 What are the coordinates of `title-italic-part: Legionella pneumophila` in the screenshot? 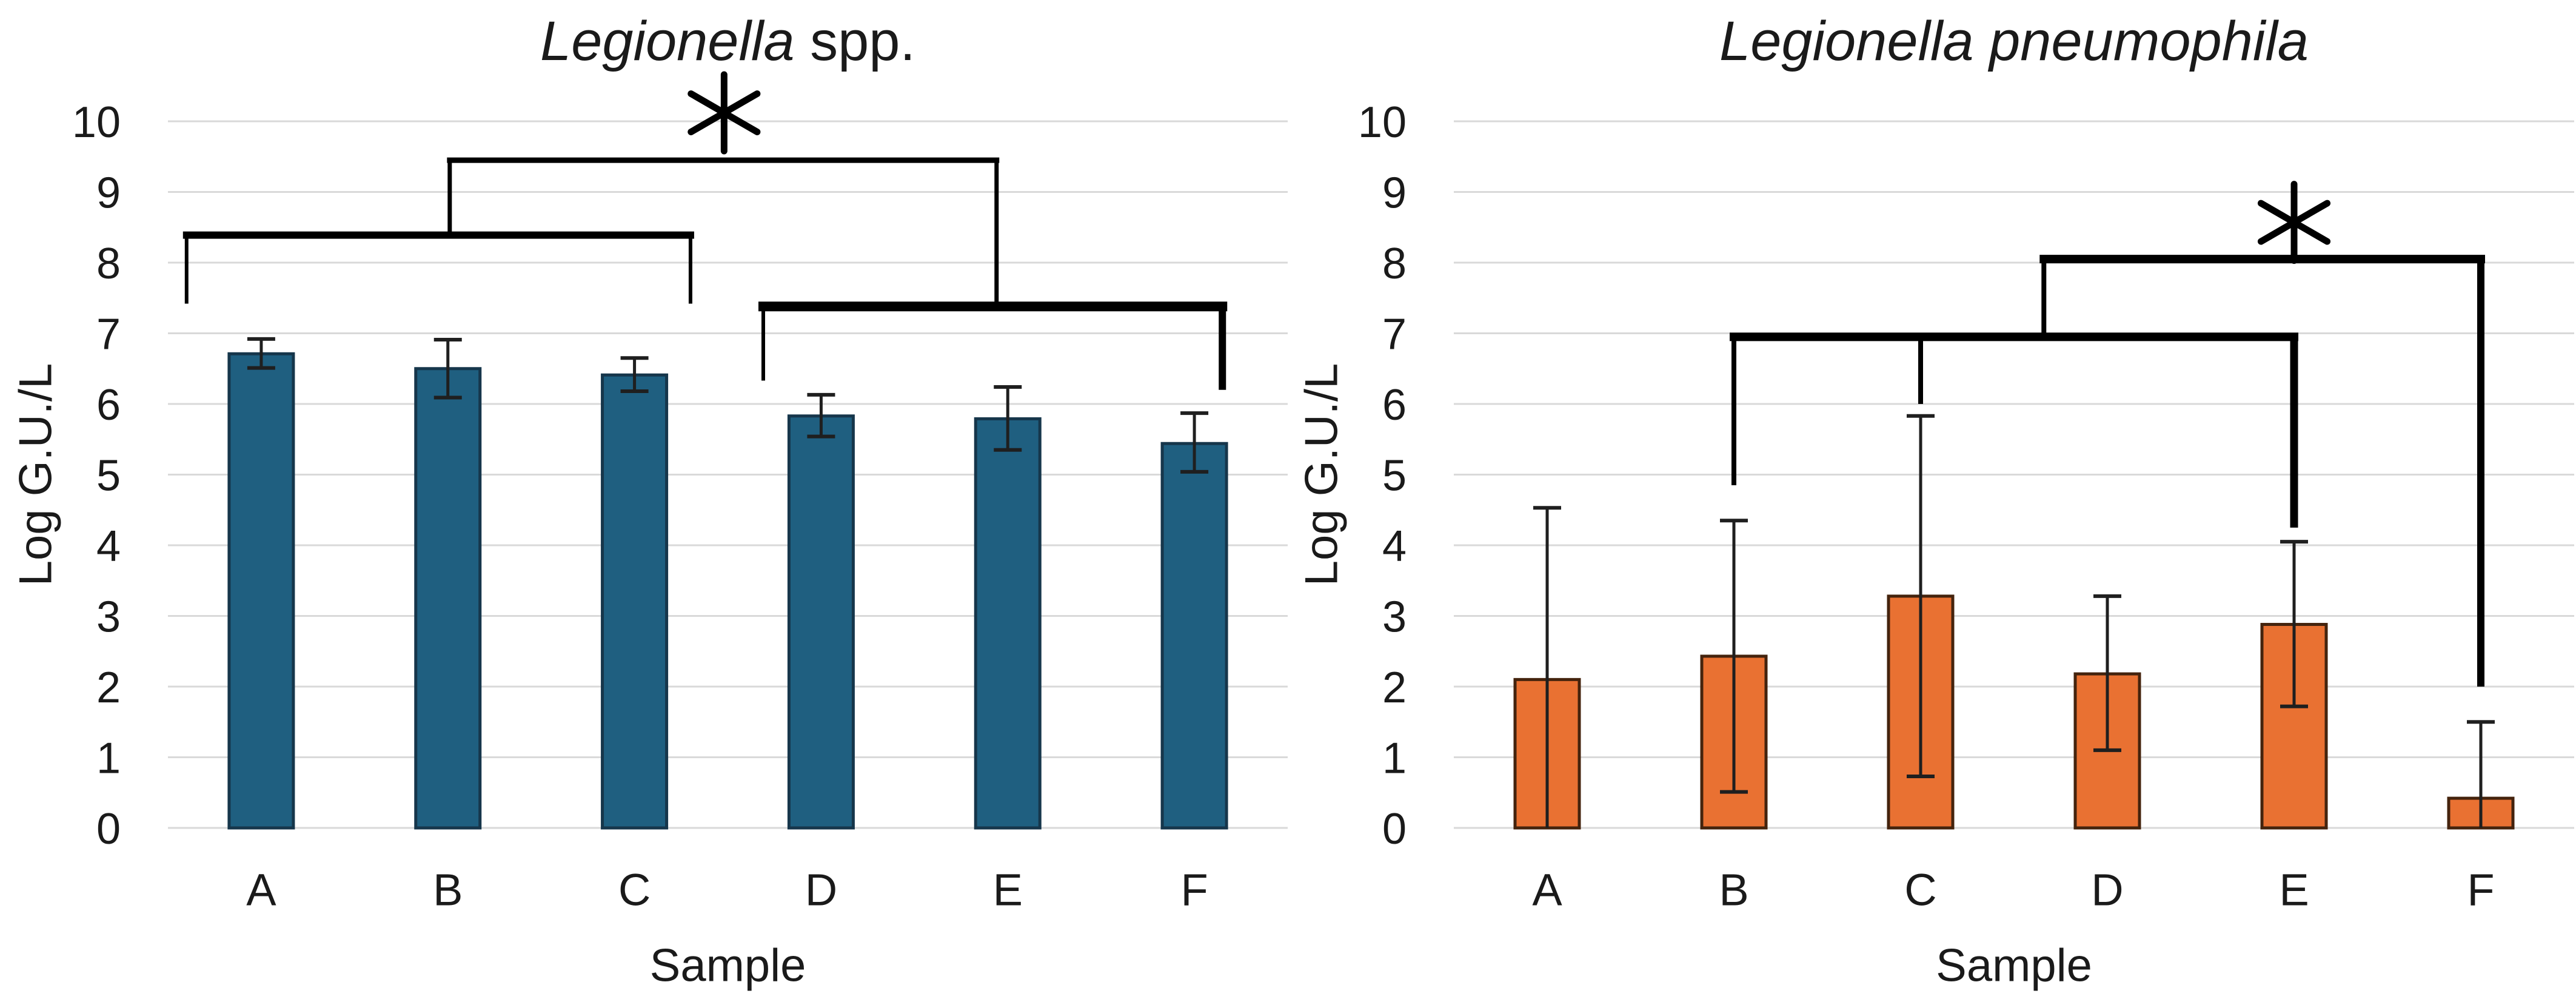 It's located at (2014, 41).